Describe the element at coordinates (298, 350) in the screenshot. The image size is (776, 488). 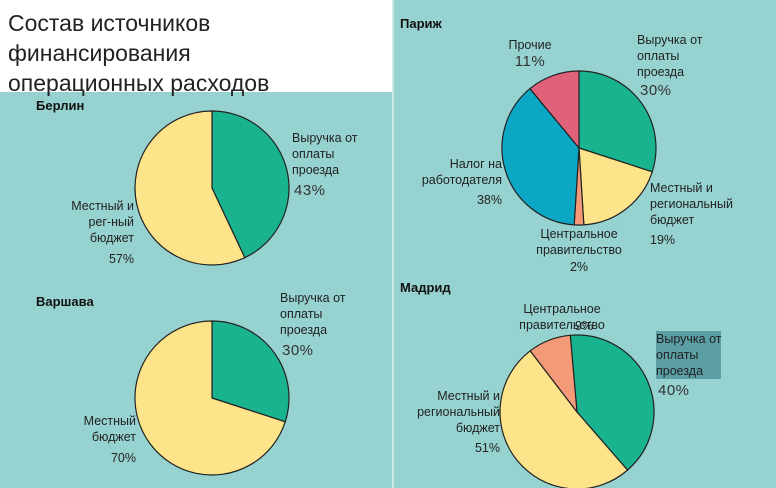
I see `warsaw-fares-value: 30%` at that location.